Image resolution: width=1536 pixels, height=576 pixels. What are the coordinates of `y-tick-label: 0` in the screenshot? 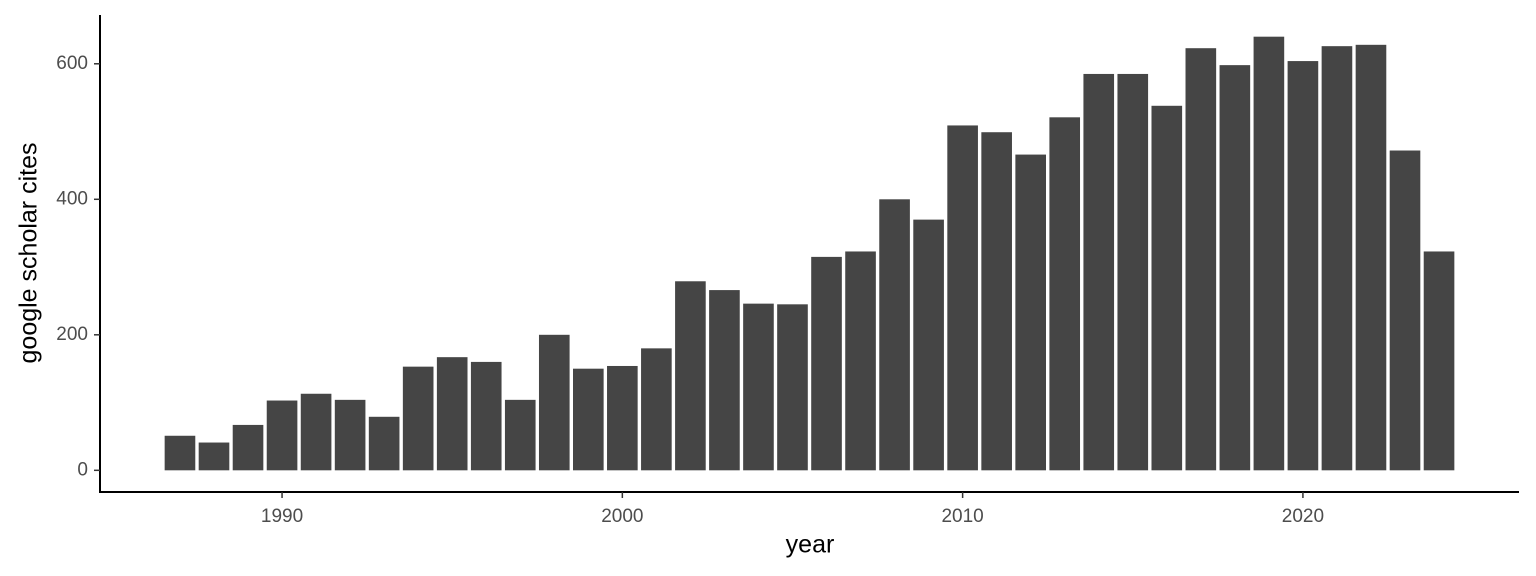 It's located at (82, 469).